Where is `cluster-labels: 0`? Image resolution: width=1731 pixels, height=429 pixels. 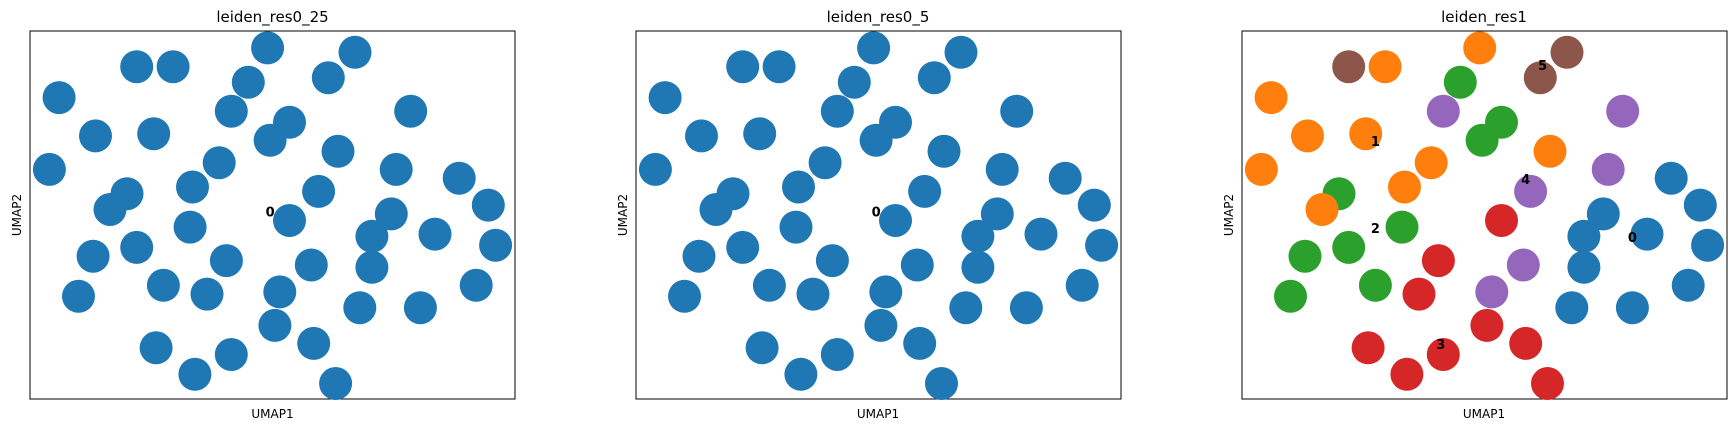
cluster-labels: 0 is located at coordinates (876, 213).